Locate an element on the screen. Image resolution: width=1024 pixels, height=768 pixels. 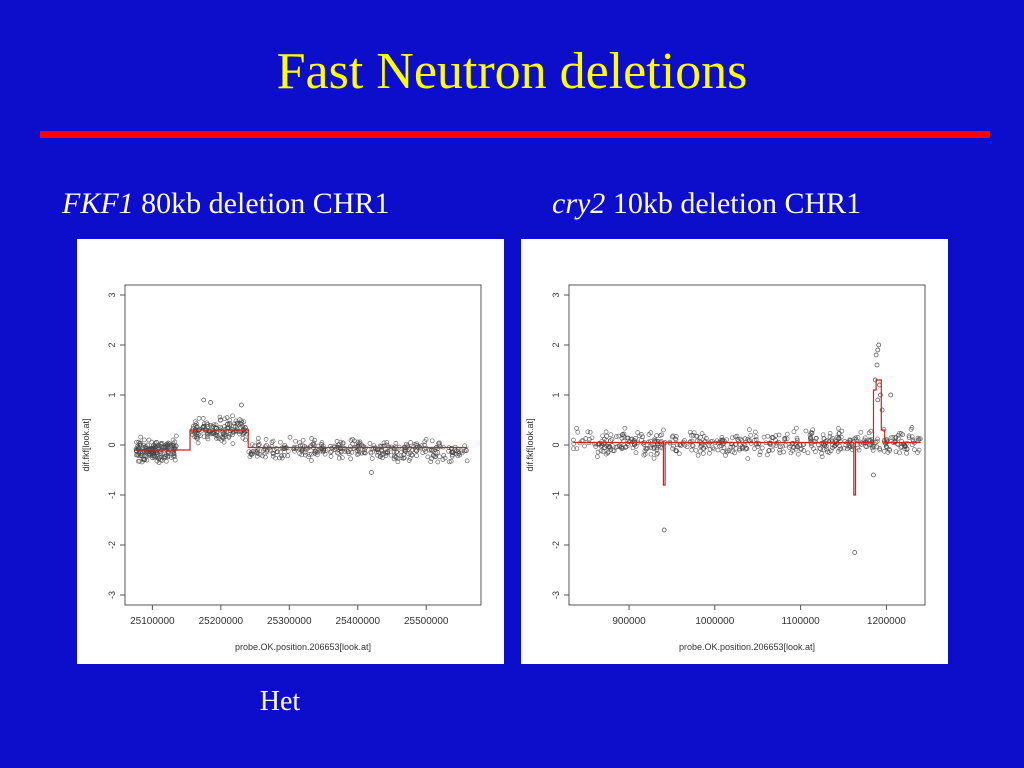
y-tick-label: 0 is located at coordinates (556, 444).